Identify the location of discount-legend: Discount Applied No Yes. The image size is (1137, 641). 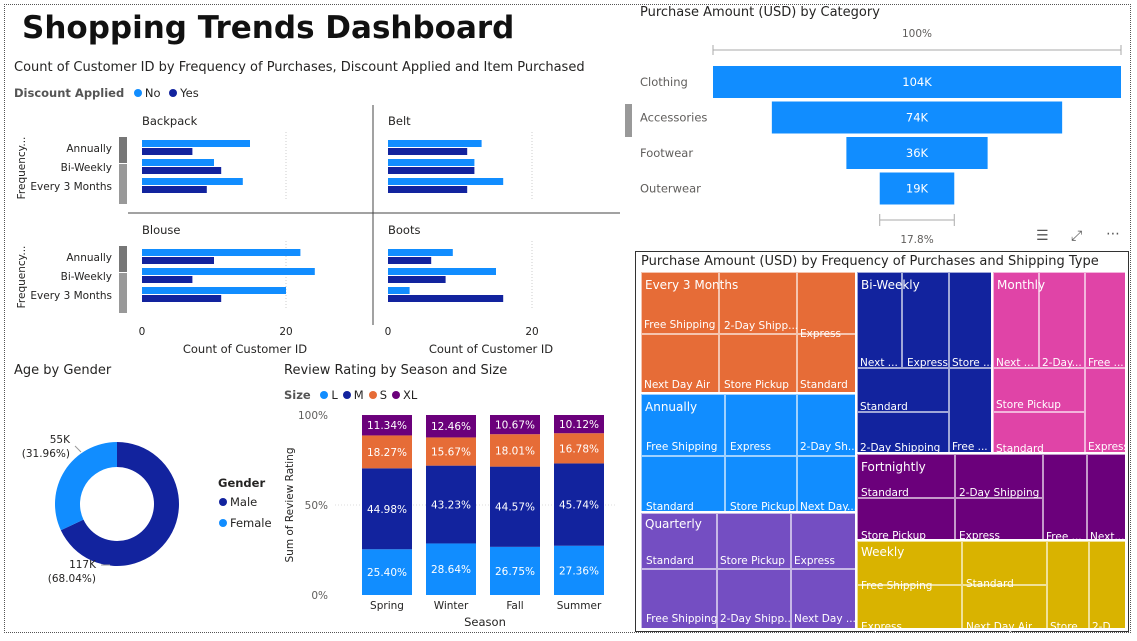
(106, 93).